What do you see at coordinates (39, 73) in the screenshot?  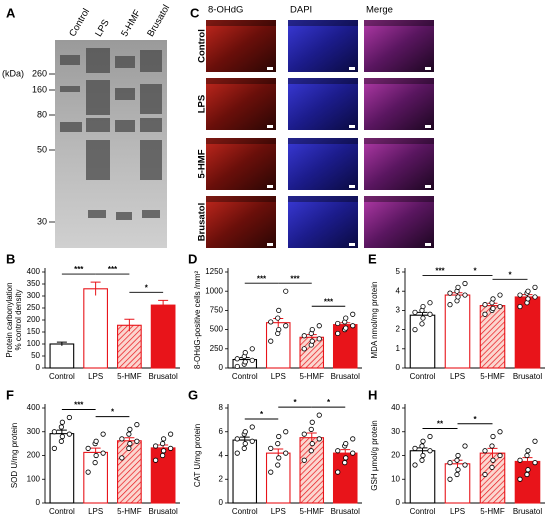 I see `marker-label: 260` at bounding box center [39, 73].